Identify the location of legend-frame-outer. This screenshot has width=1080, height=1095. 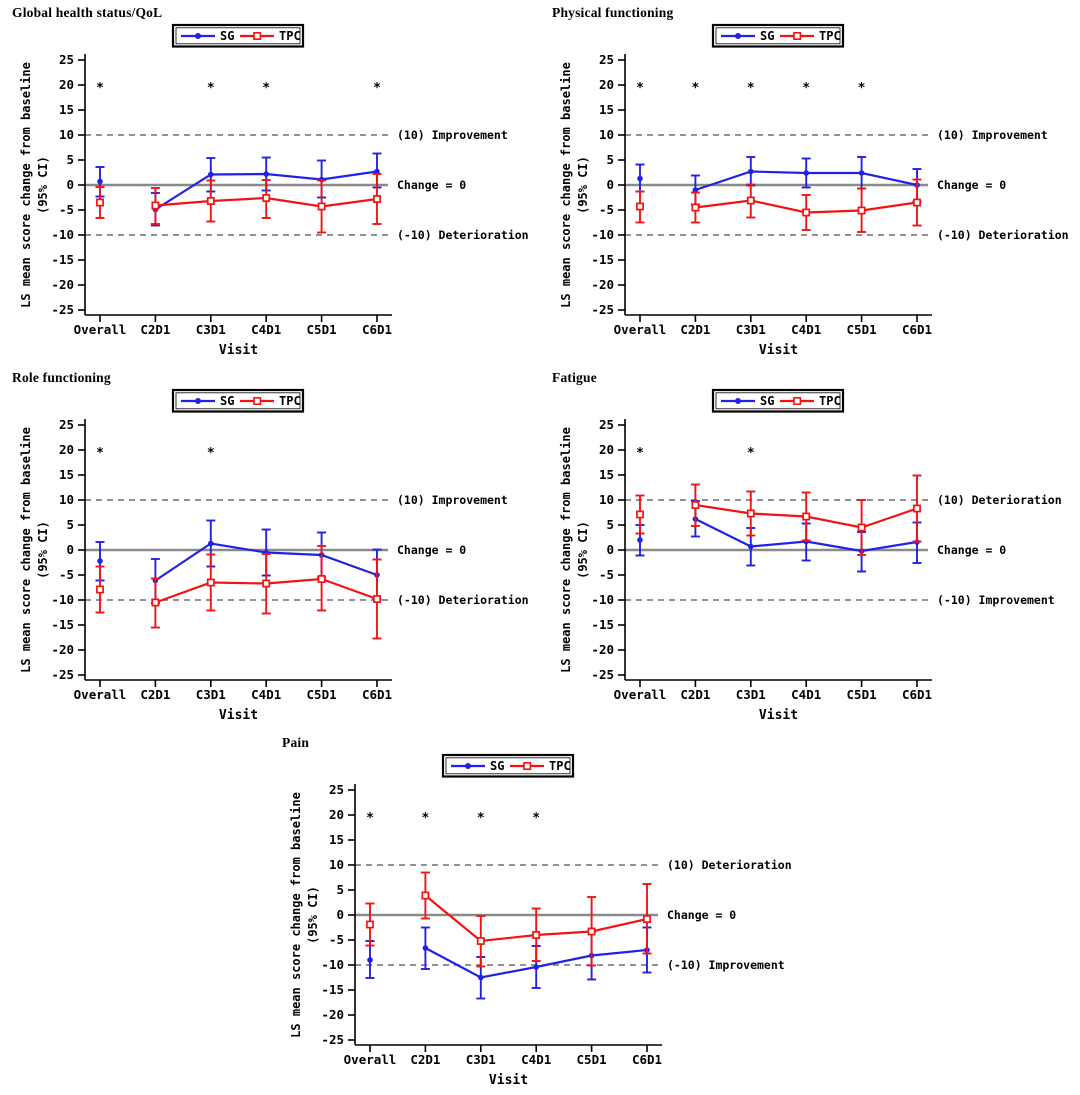
(778, 35).